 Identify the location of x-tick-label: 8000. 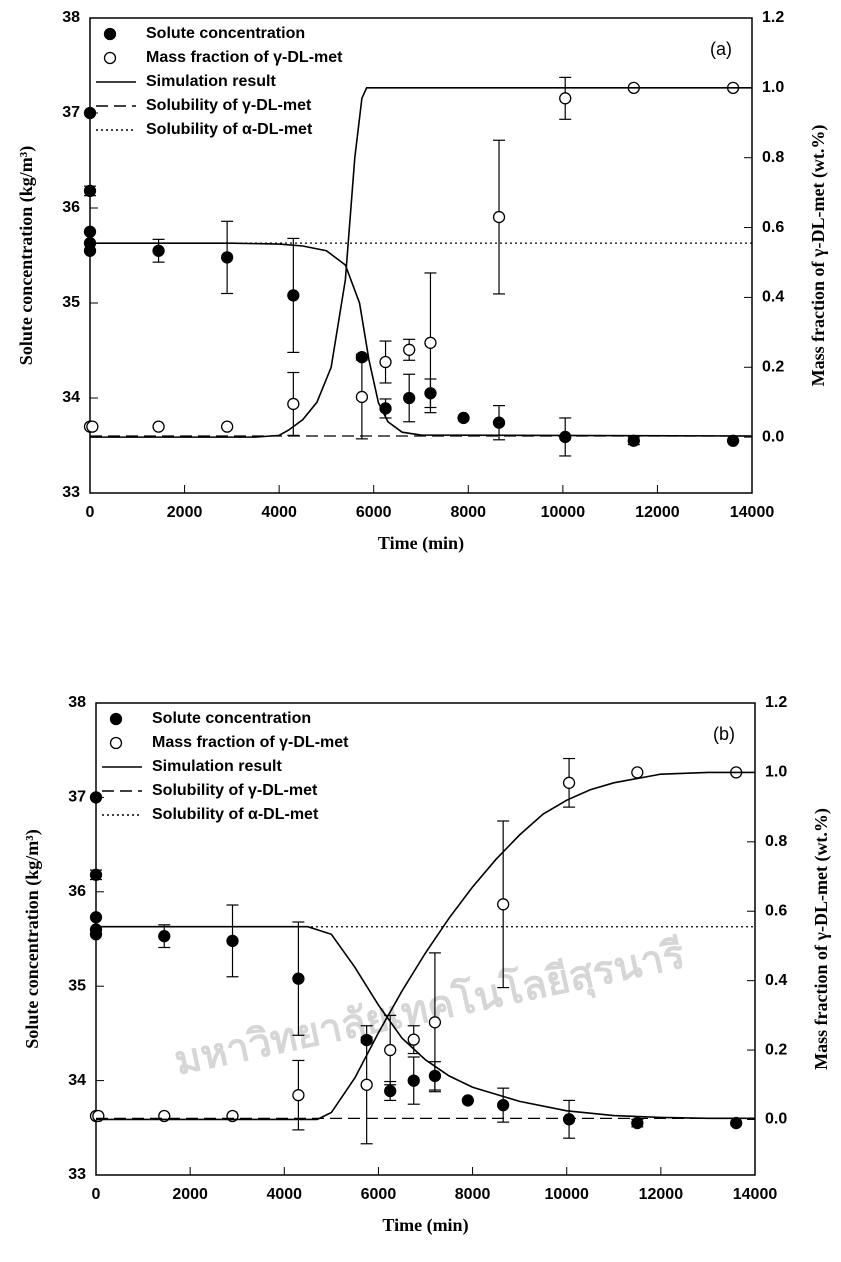
(473, 1194).